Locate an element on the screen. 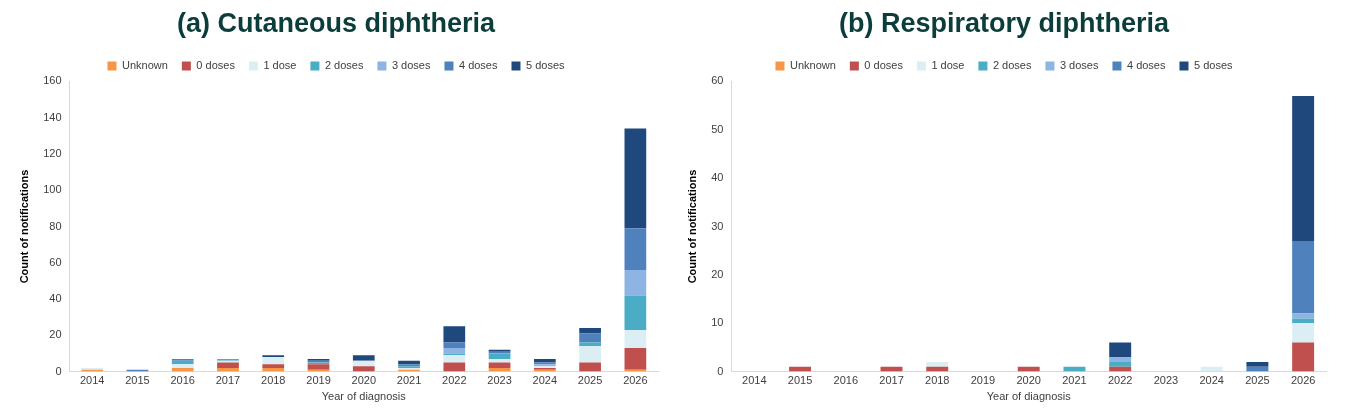 The image size is (1348, 412). chart-title: (b) Respiratory diphtheria is located at coordinates (1004, 22).